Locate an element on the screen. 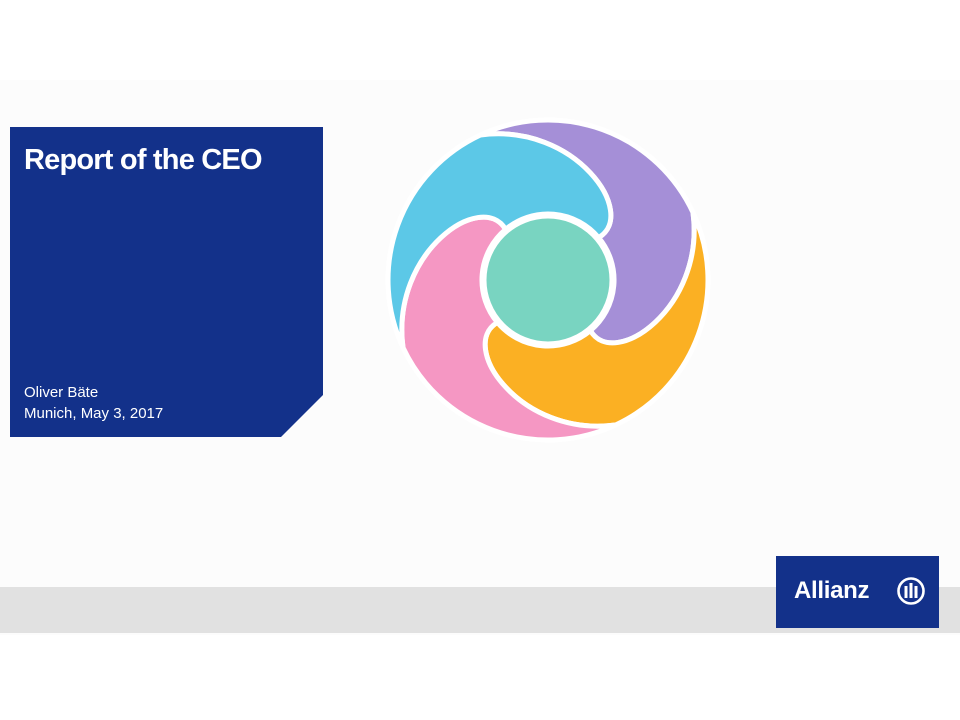 This screenshot has width=960, height=720. center-circle is located at coordinates (548, 280).